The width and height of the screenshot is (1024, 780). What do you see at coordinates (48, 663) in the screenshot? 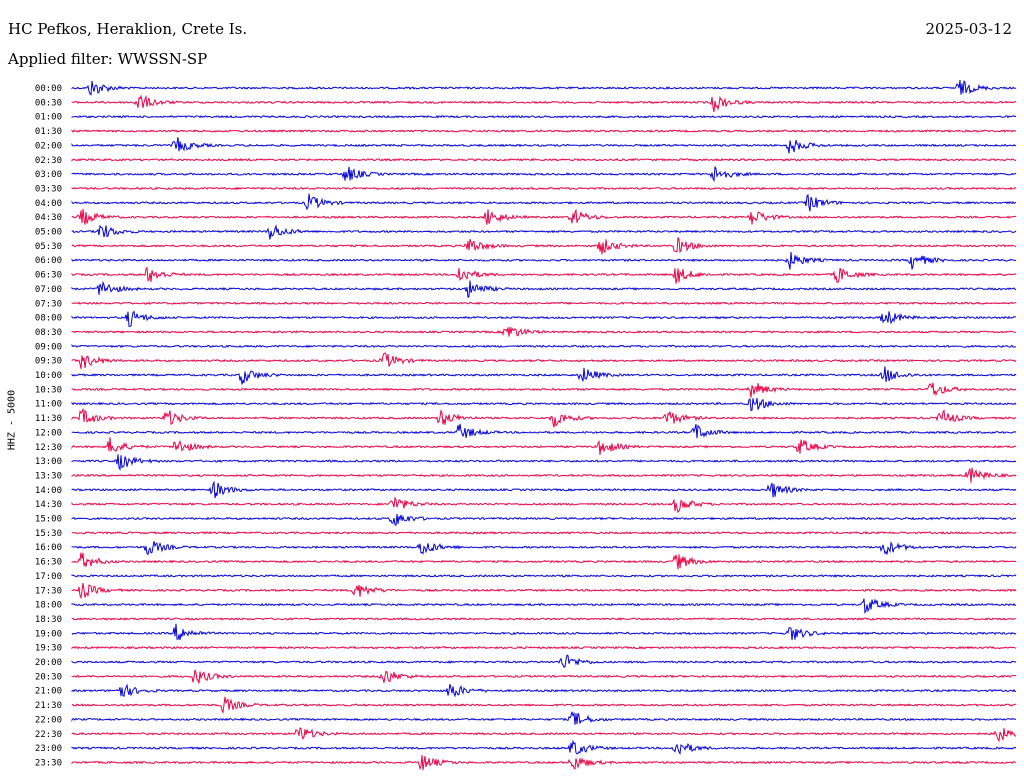
I see `row-time-label: 20:00` at bounding box center [48, 663].